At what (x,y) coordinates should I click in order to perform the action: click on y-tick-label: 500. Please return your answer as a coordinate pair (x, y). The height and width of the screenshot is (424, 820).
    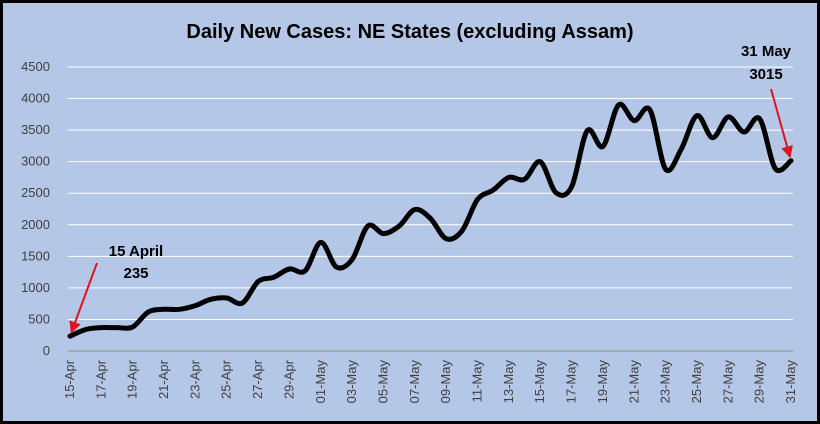
    Looking at the image, I should click on (39, 318).